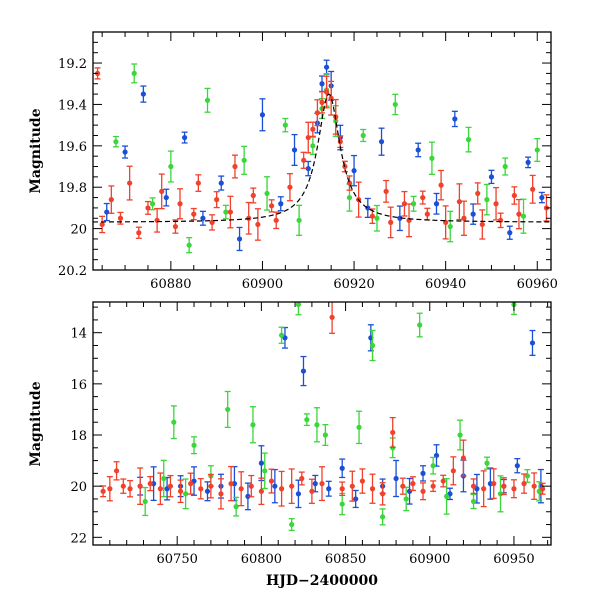 The height and width of the screenshot is (600, 600). Describe the element at coordinates (72, 188) in the screenshot. I see `y-tick-label: 19.8` at that location.